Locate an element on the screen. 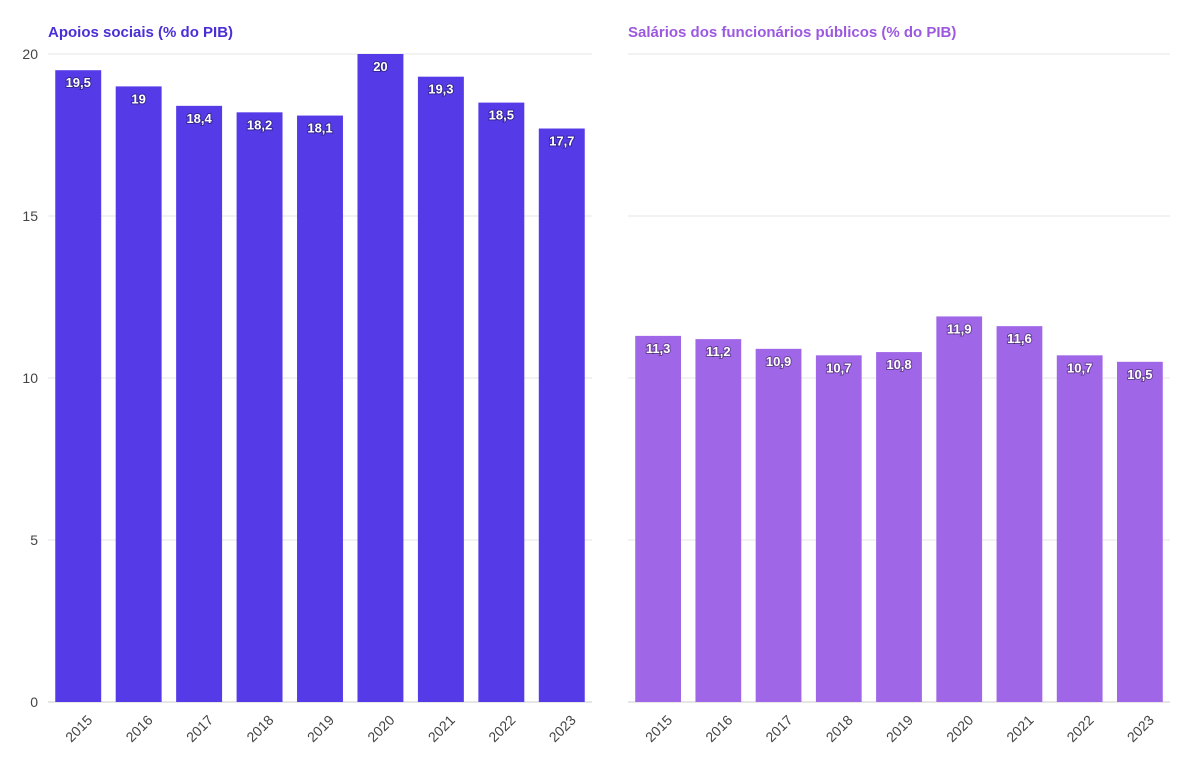 The height and width of the screenshot is (771, 1200). data-label: 19,3 is located at coordinates (440, 89).